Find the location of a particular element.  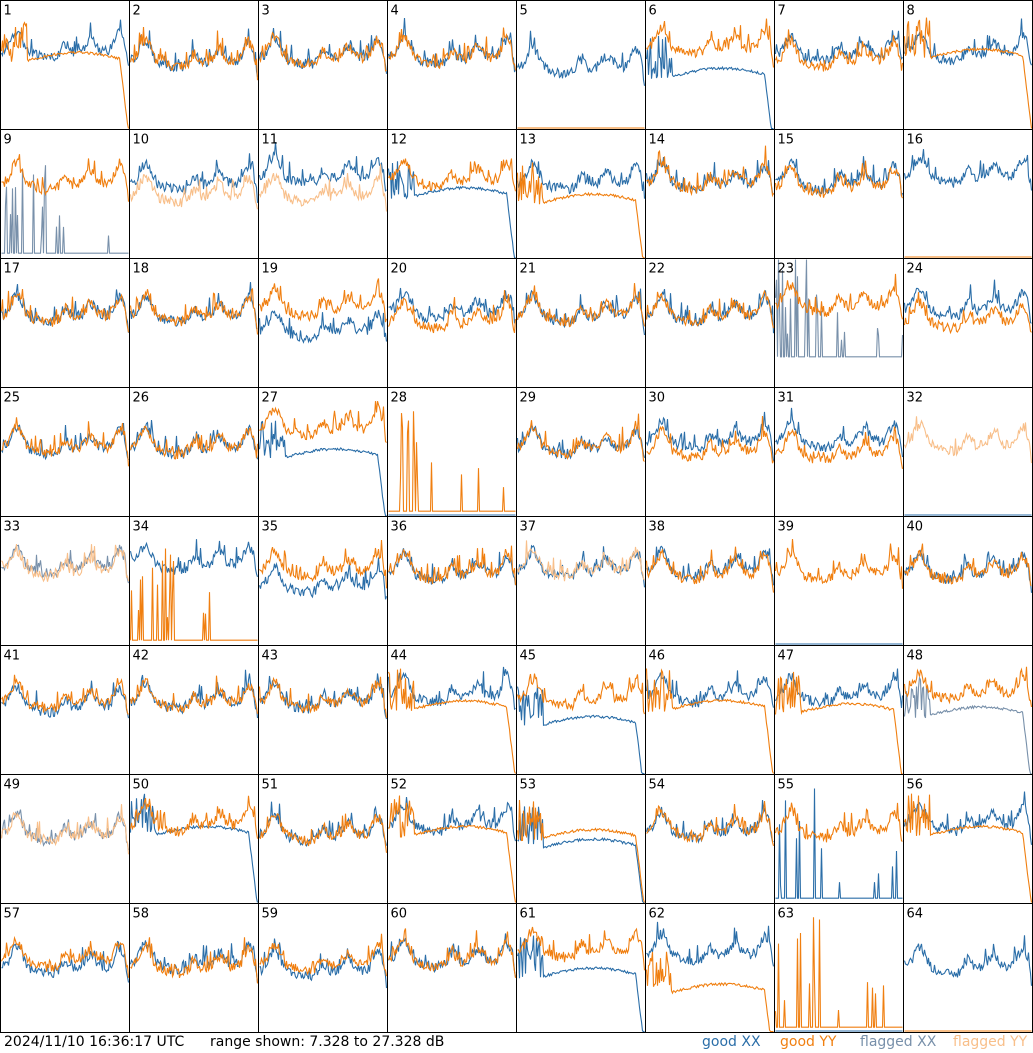

tile-10-xx-series is located at coordinates (194, 178).